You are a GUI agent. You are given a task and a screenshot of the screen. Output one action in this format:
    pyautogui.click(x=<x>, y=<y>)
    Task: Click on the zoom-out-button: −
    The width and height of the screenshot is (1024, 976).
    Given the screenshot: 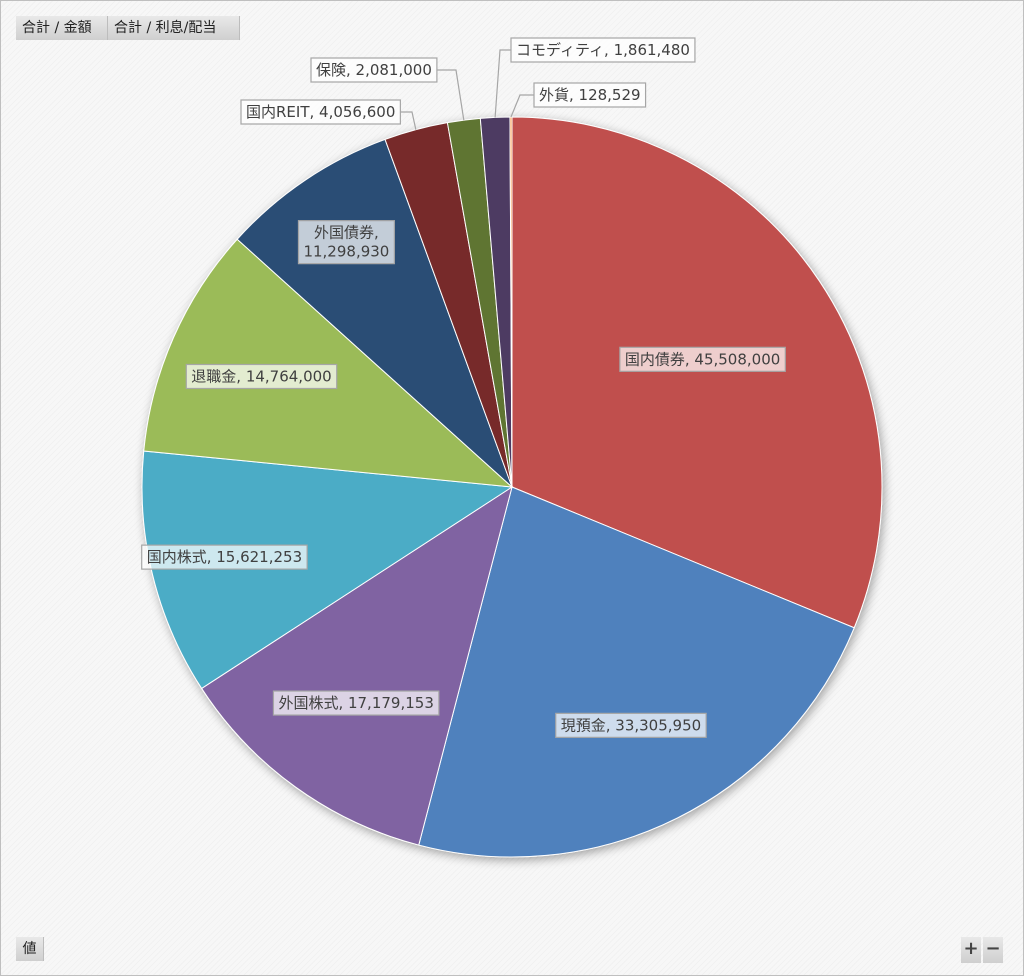 What is the action you would take?
    pyautogui.click(x=993, y=950)
    